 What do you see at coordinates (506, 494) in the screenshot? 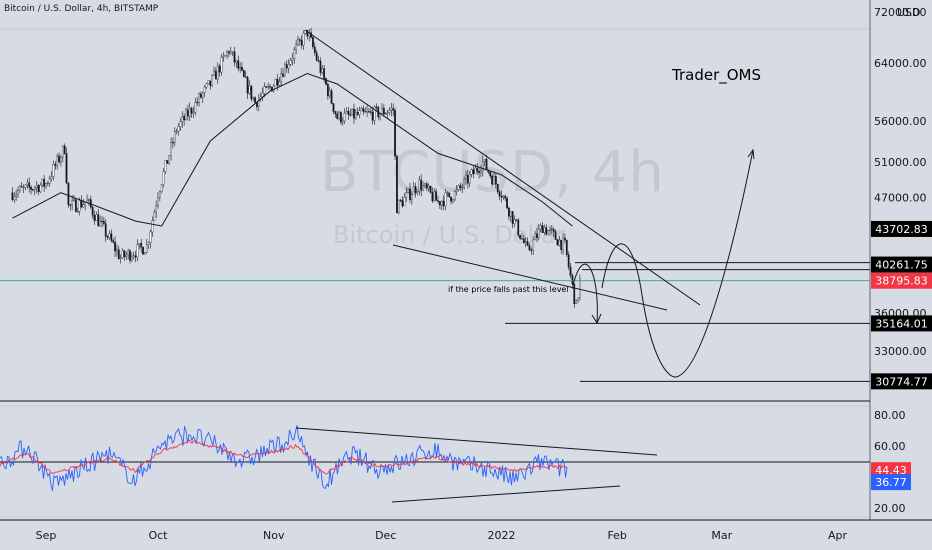
I see `rsi-lower-trendline` at bounding box center [506, 494].